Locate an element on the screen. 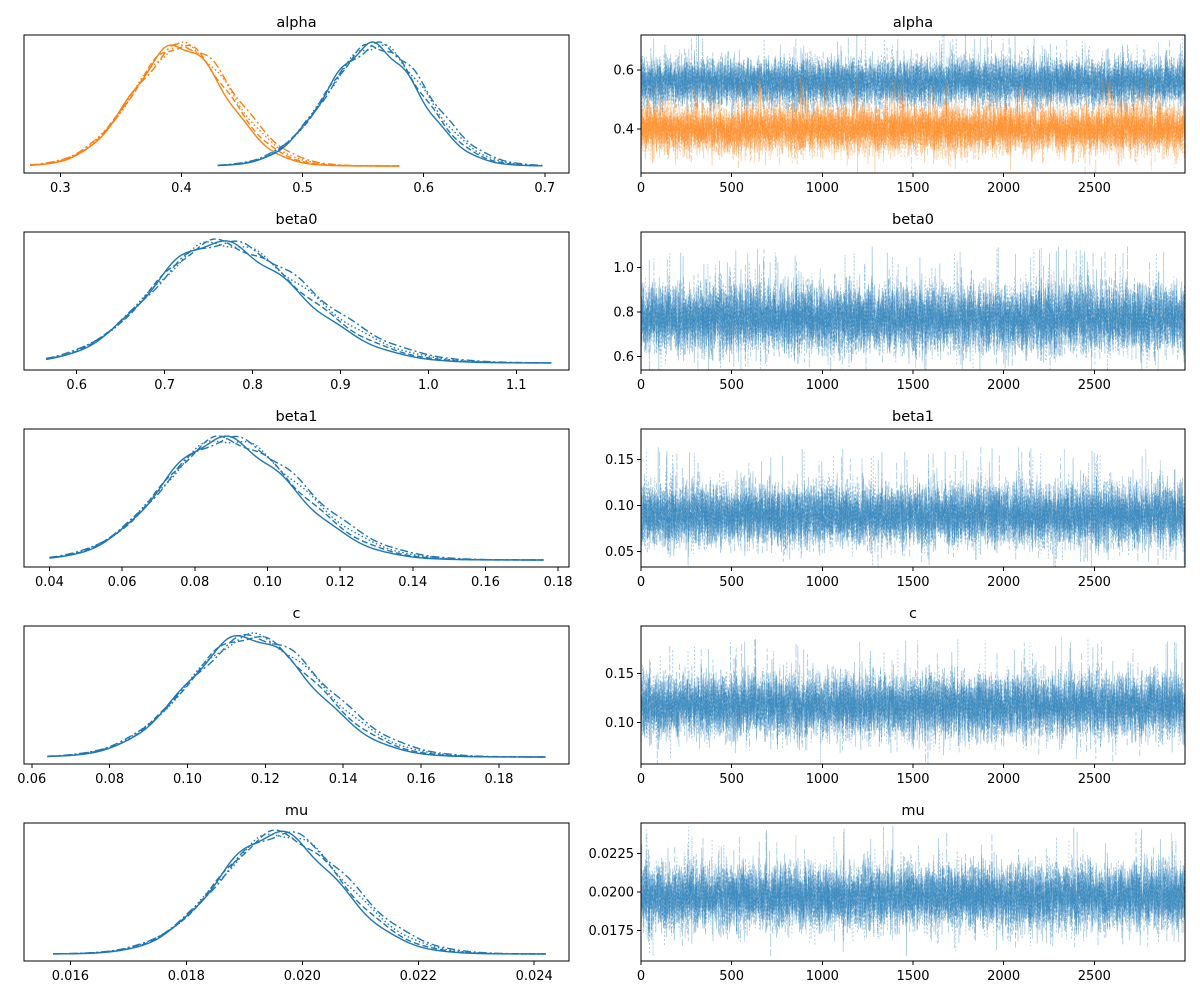  c-trace-plot-area is located at coordinates (913, 700).